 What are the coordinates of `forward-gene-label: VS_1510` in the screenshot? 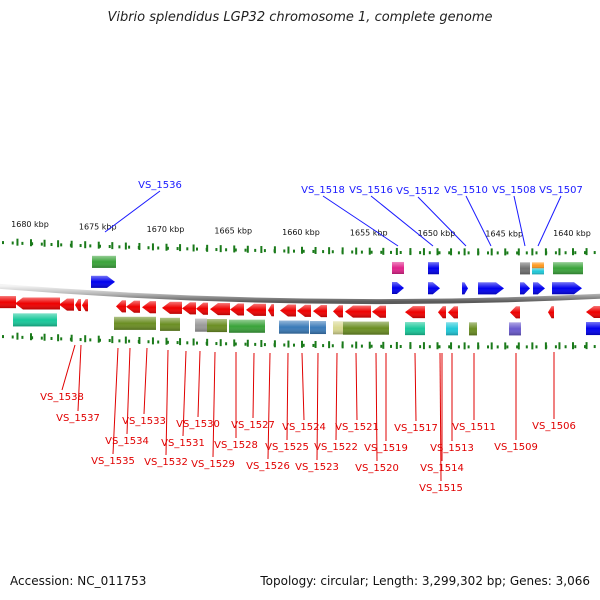 It's located at (466, 190).